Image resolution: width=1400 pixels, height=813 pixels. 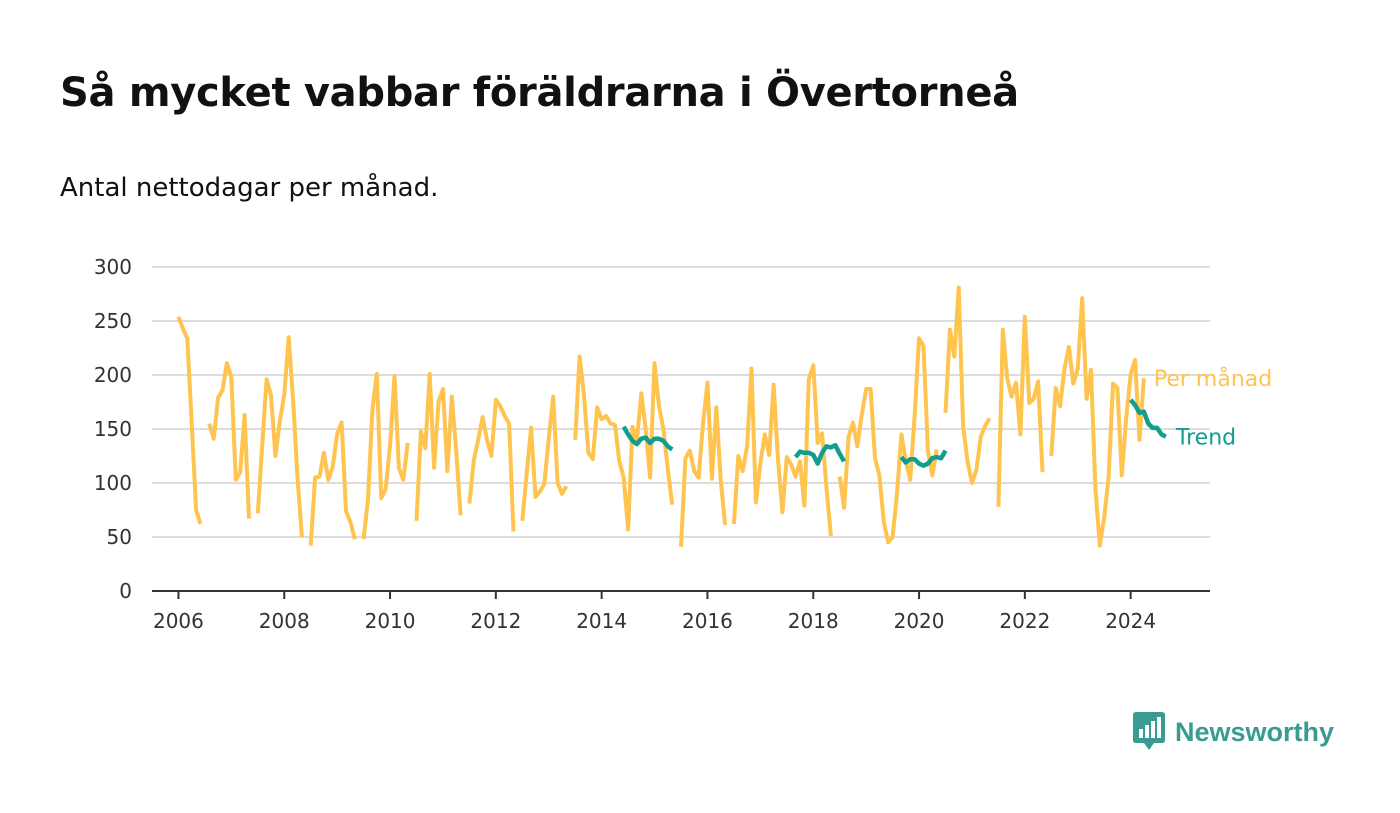 I want to click on y-tick-label: 150, so click(x=113, y=429).